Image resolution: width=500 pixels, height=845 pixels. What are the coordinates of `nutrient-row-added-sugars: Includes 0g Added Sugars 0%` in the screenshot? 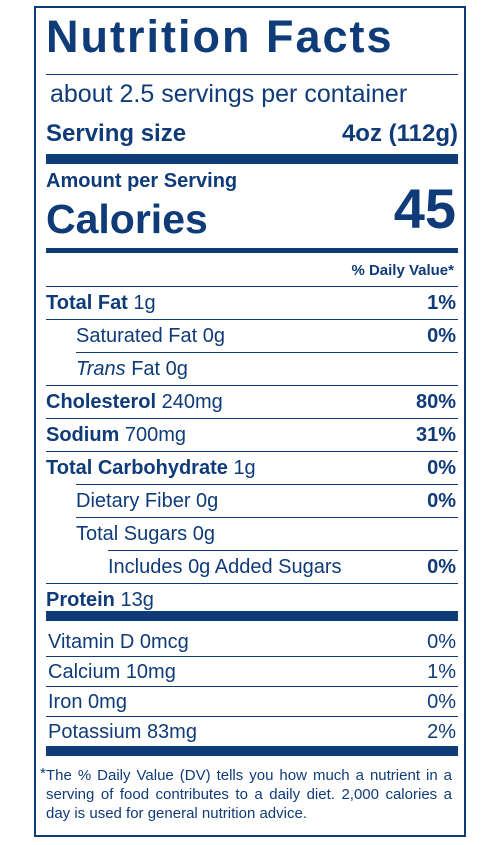 It's located at (252, 567).